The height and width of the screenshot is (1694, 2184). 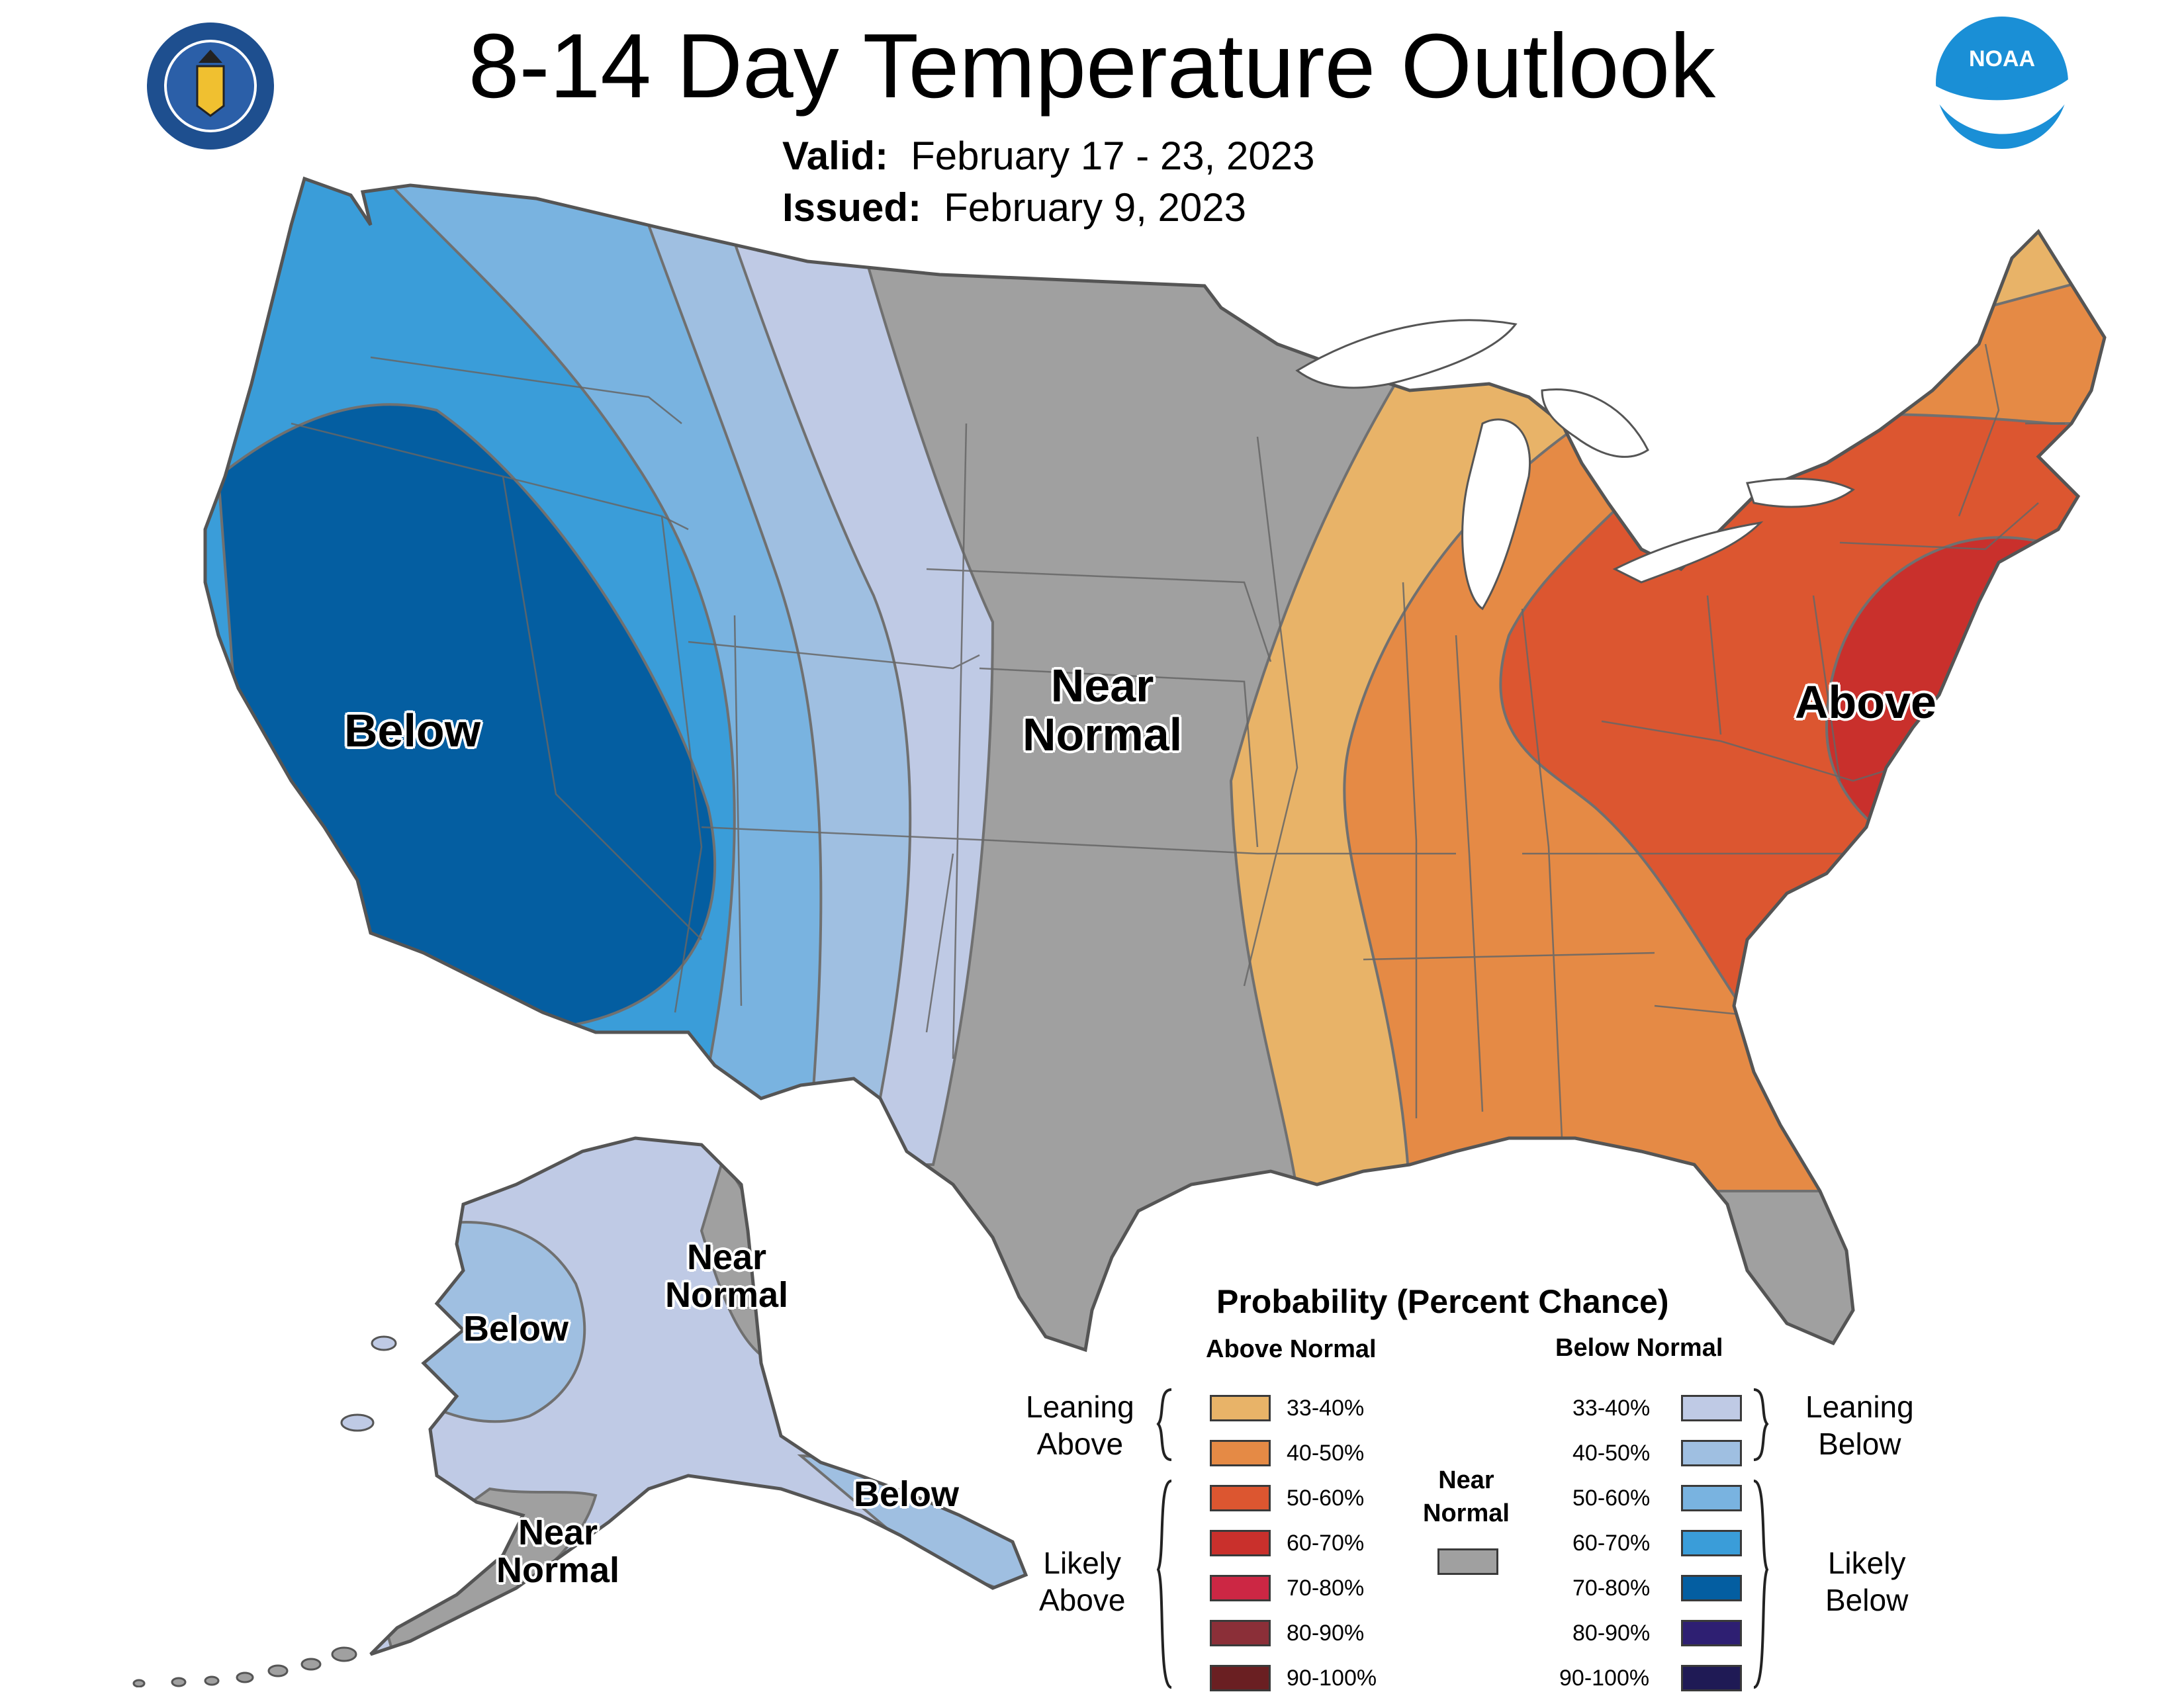 What do you see at coordinates (1467, 1496) in the screenshot?
I see `legend-near-normal-label: Near Normal` at bounding box center [1467, 1496].